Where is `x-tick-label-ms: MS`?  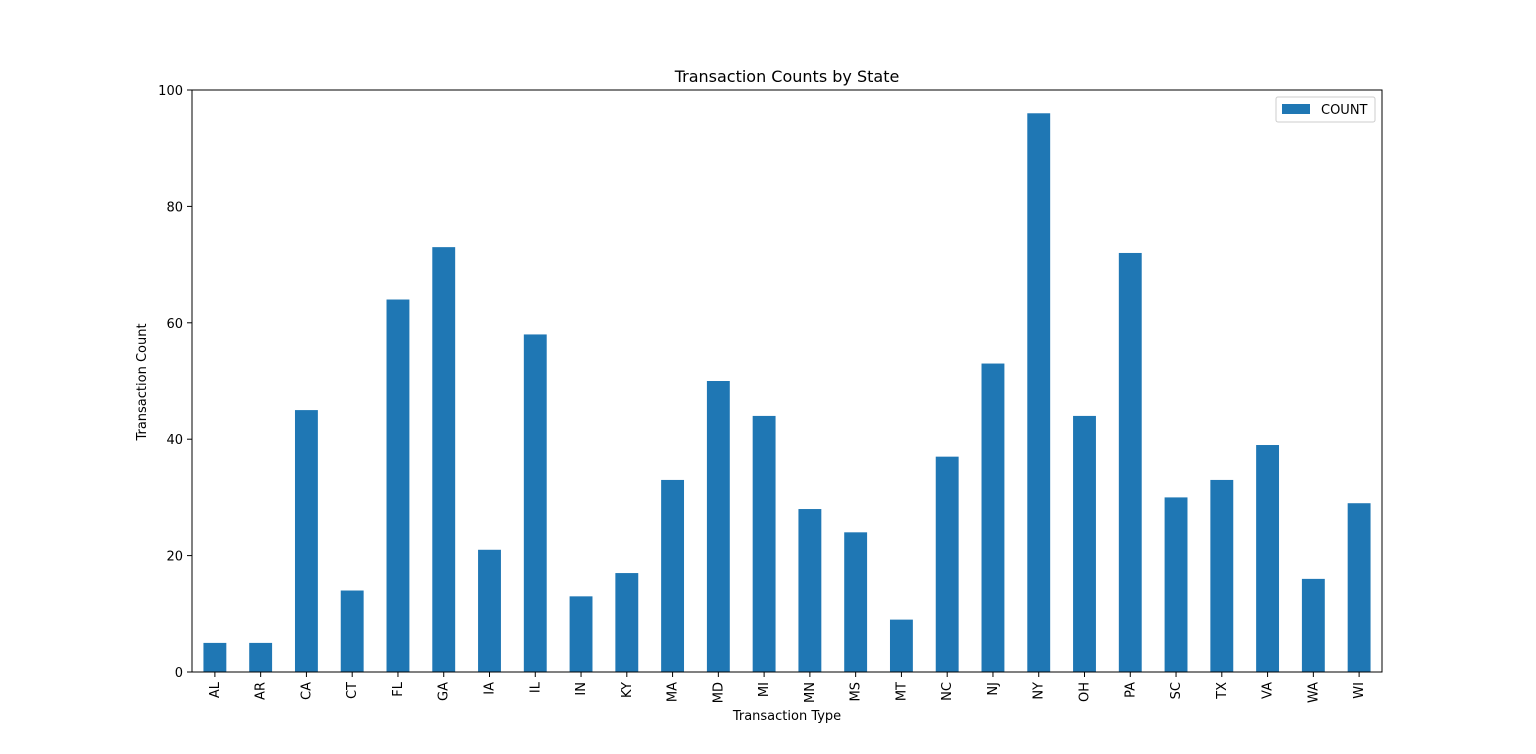
x-tick-label-ms: MS is located at coordinates (856, 691).